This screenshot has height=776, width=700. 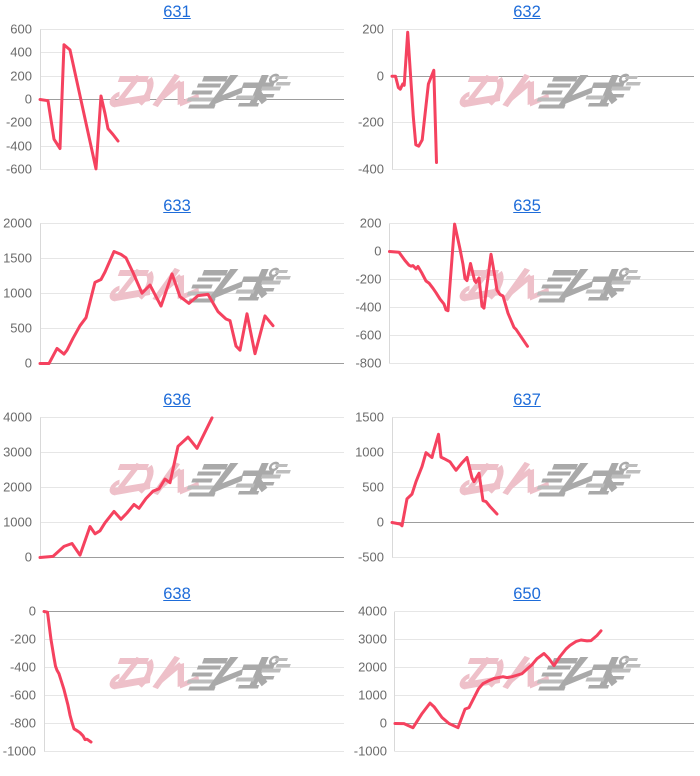 What do you see at coordinates (21, 29) in the screenshot?
I see `svg-text: 600` at bounding box center [21, 29].